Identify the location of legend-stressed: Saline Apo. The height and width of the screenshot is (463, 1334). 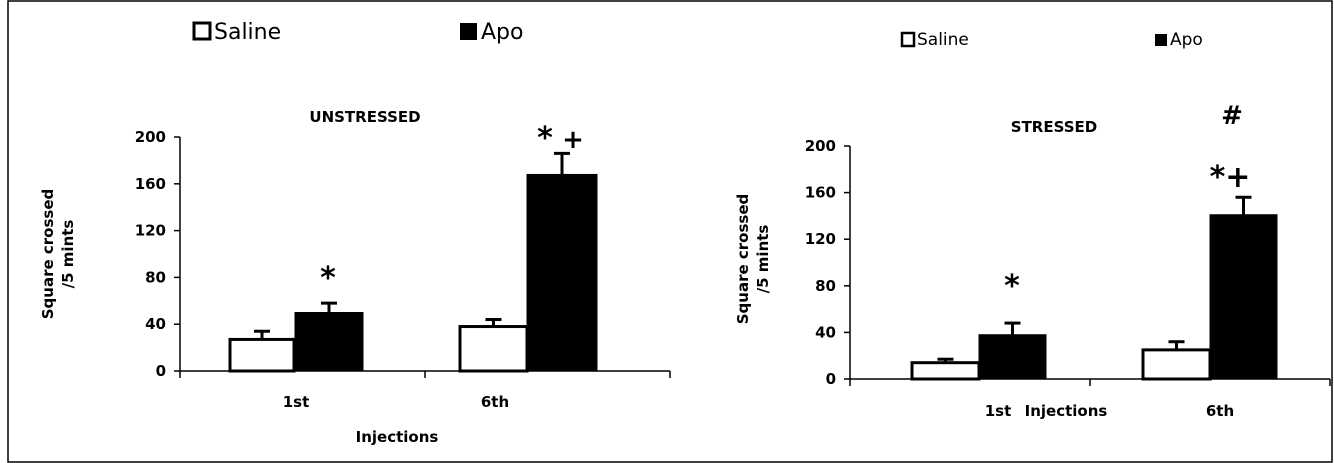
(1051, 40).